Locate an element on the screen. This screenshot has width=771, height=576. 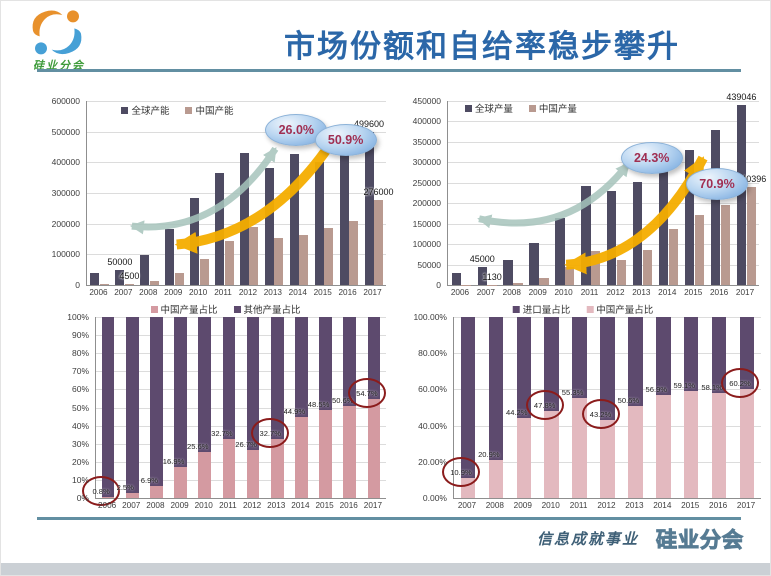
legend-label: 全球产能 is located at coordinates (150, 111).